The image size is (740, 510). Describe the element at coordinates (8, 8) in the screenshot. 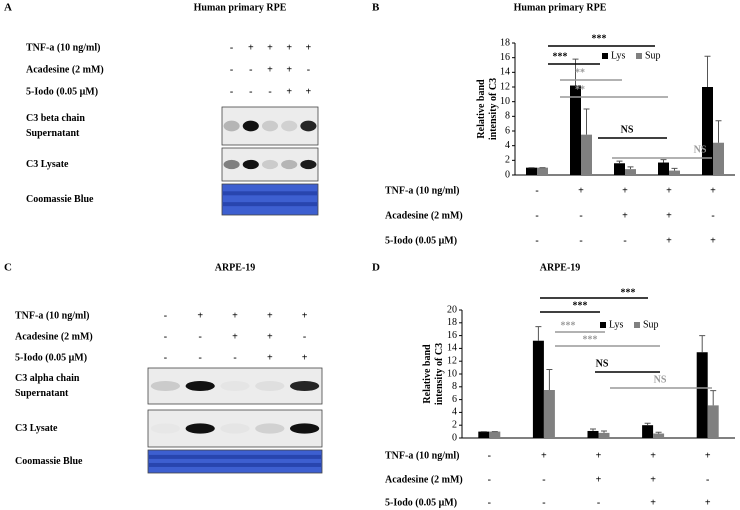

I see `panel-letter: A` at that location.